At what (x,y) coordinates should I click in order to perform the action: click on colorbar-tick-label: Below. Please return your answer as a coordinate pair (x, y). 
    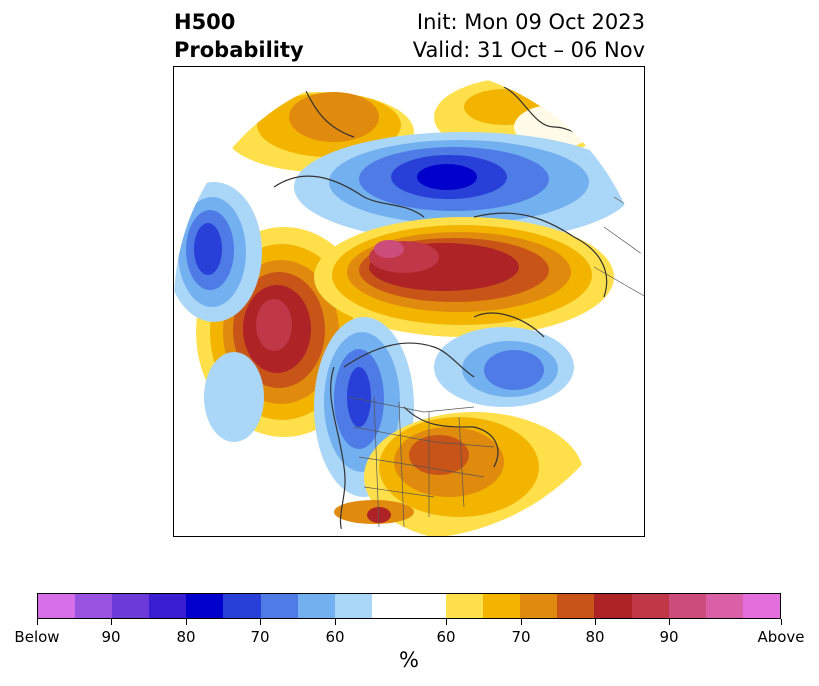
    Looking at the image, I should click on (37, 637).